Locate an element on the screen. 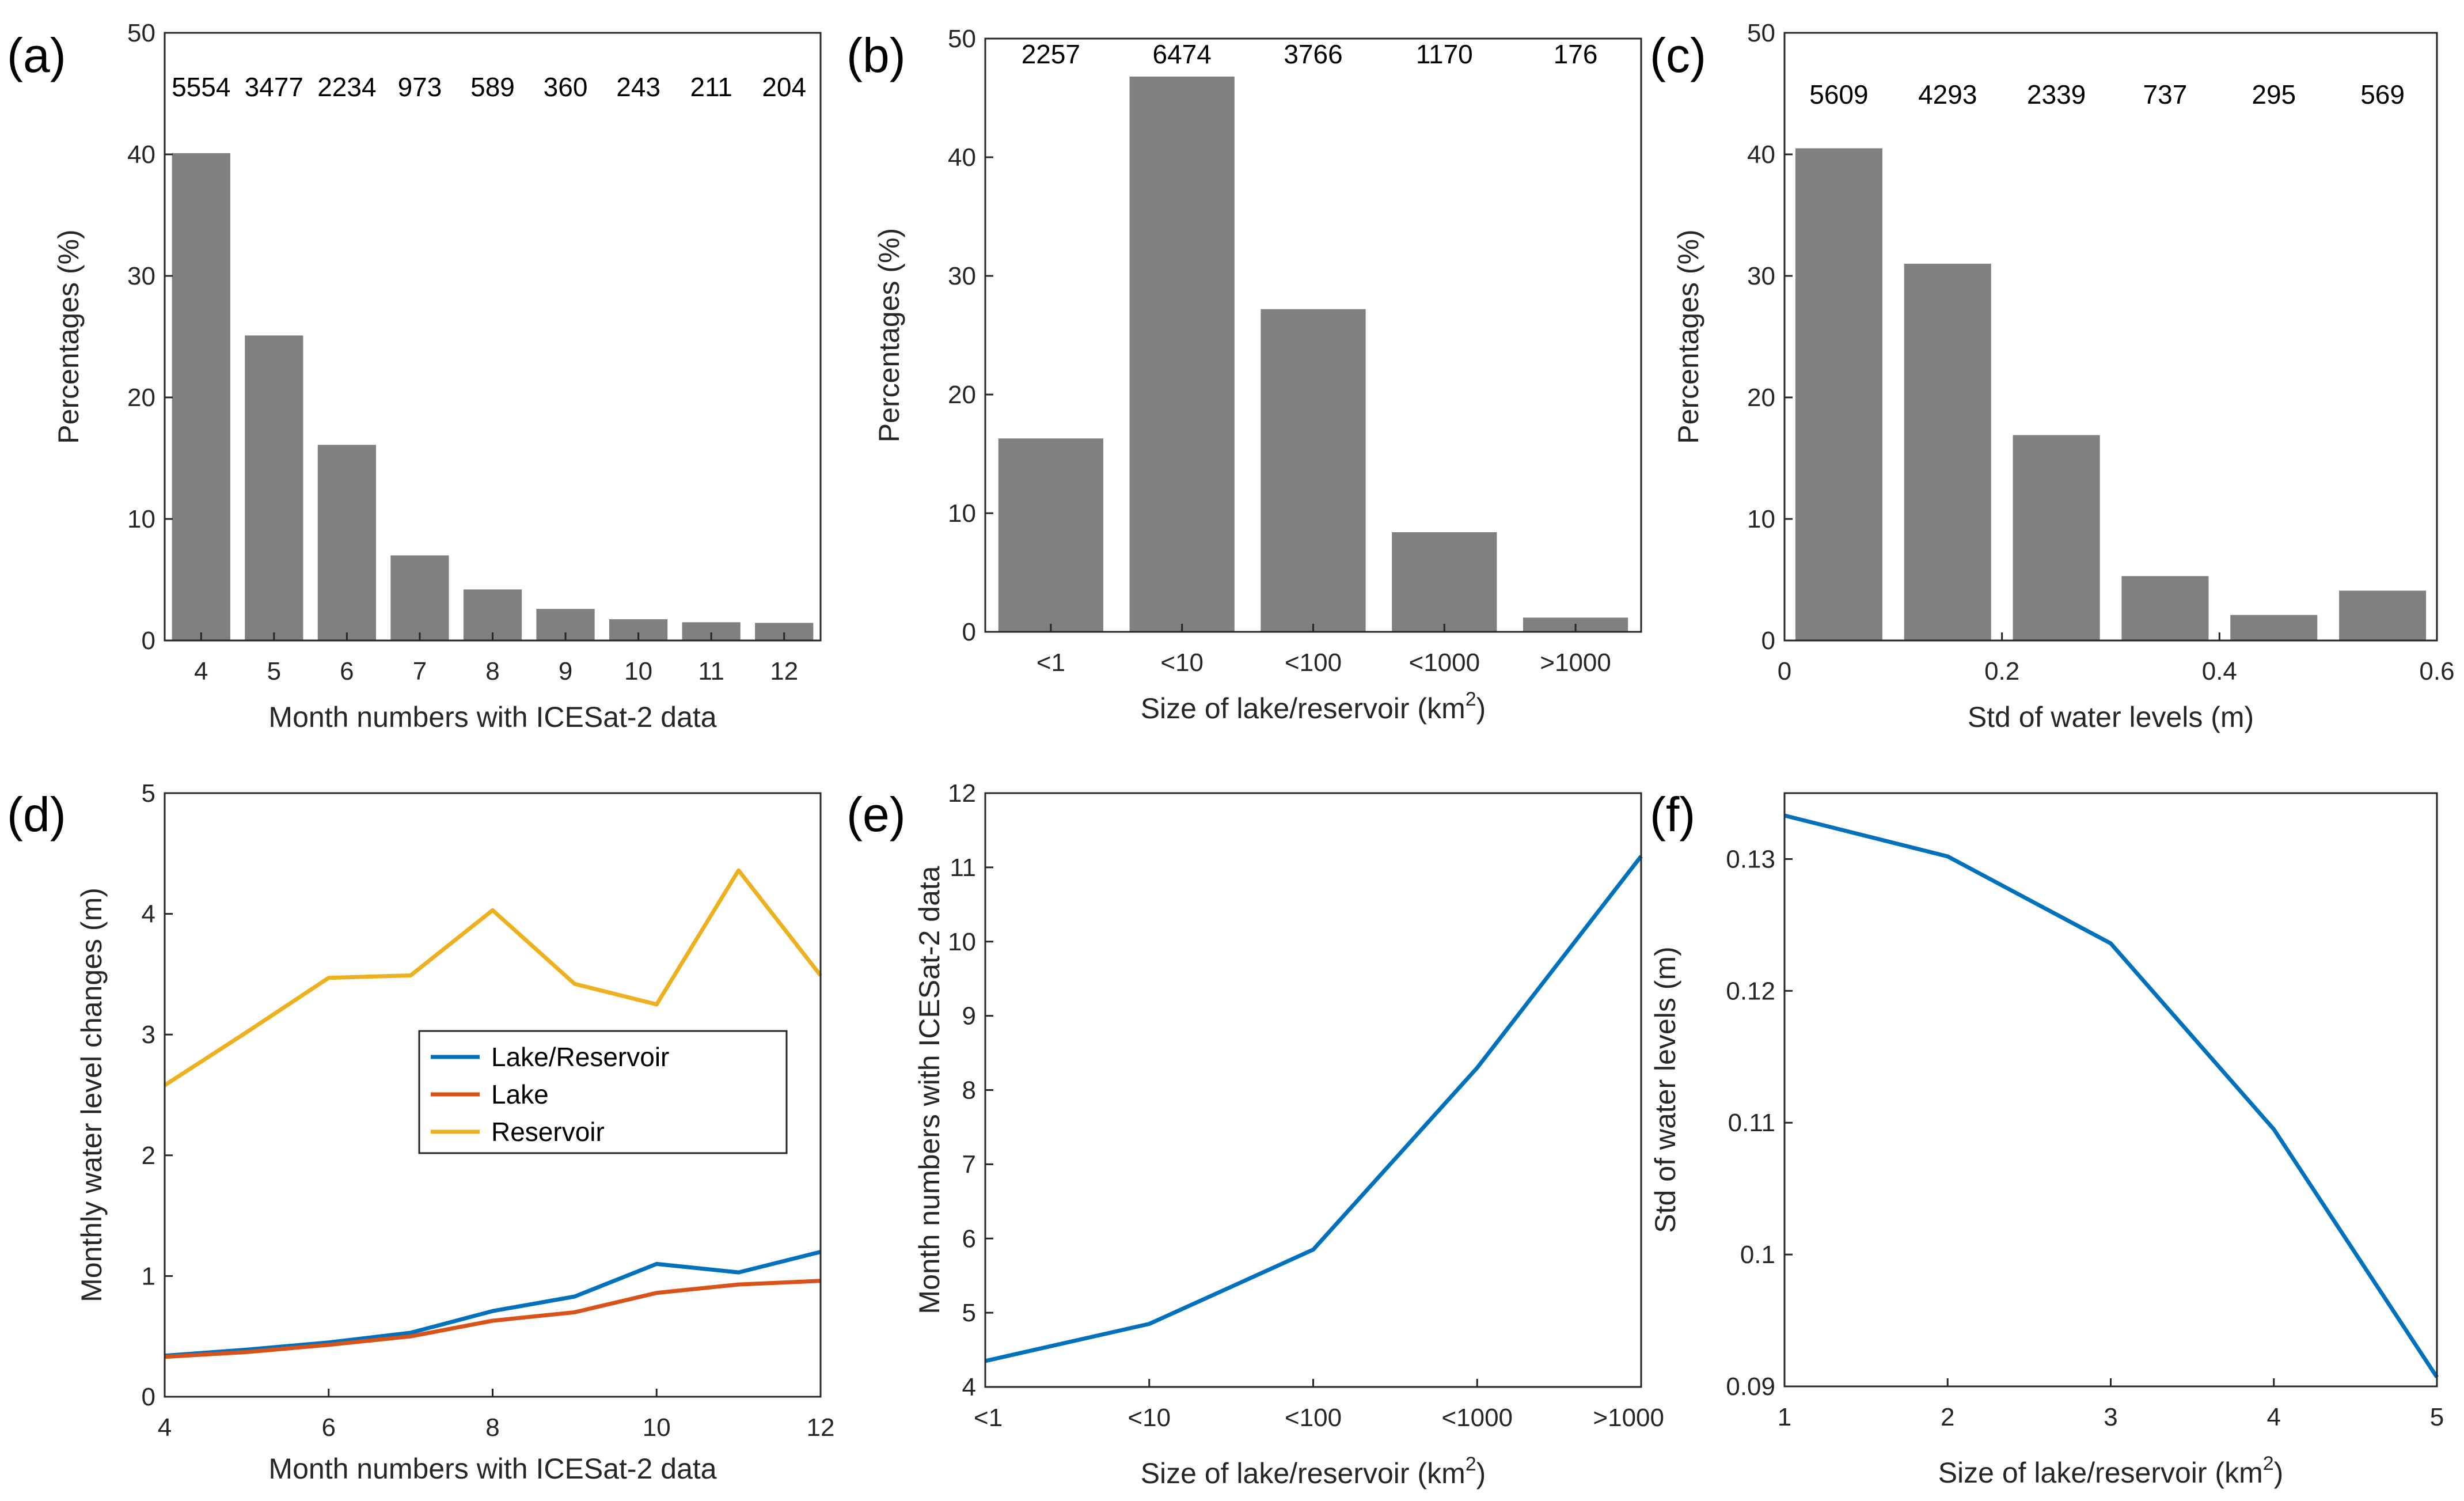  bar-count-label: 360 is located at coordinates (566, 87).